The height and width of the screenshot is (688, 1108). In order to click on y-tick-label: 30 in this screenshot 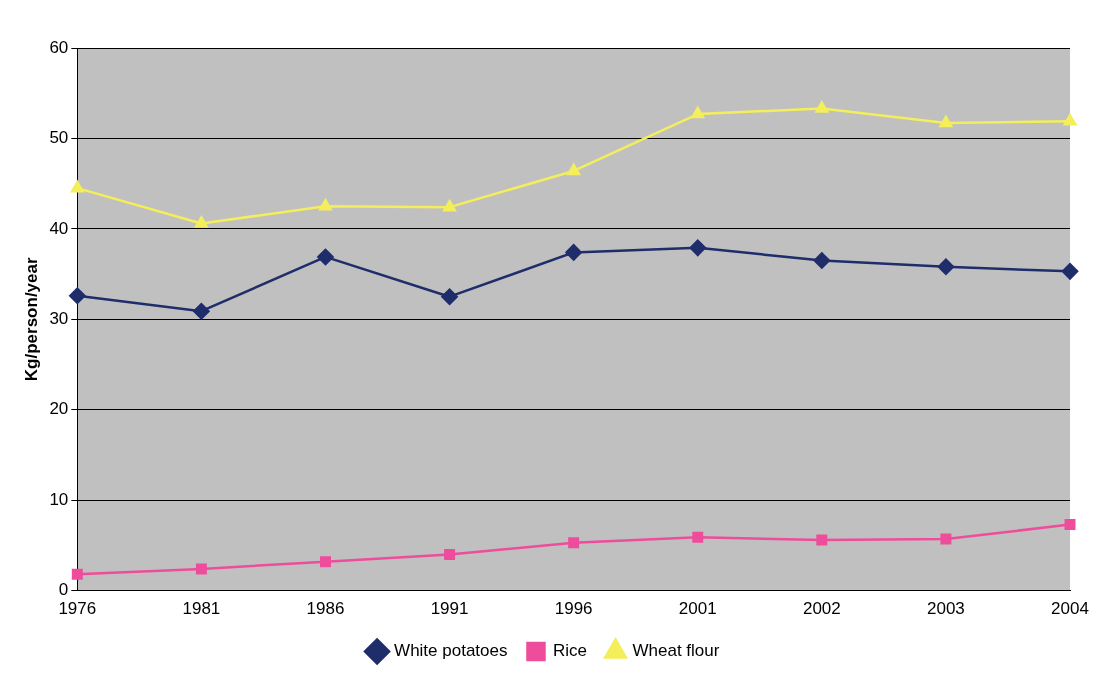, I will do `click(59, 318)`.